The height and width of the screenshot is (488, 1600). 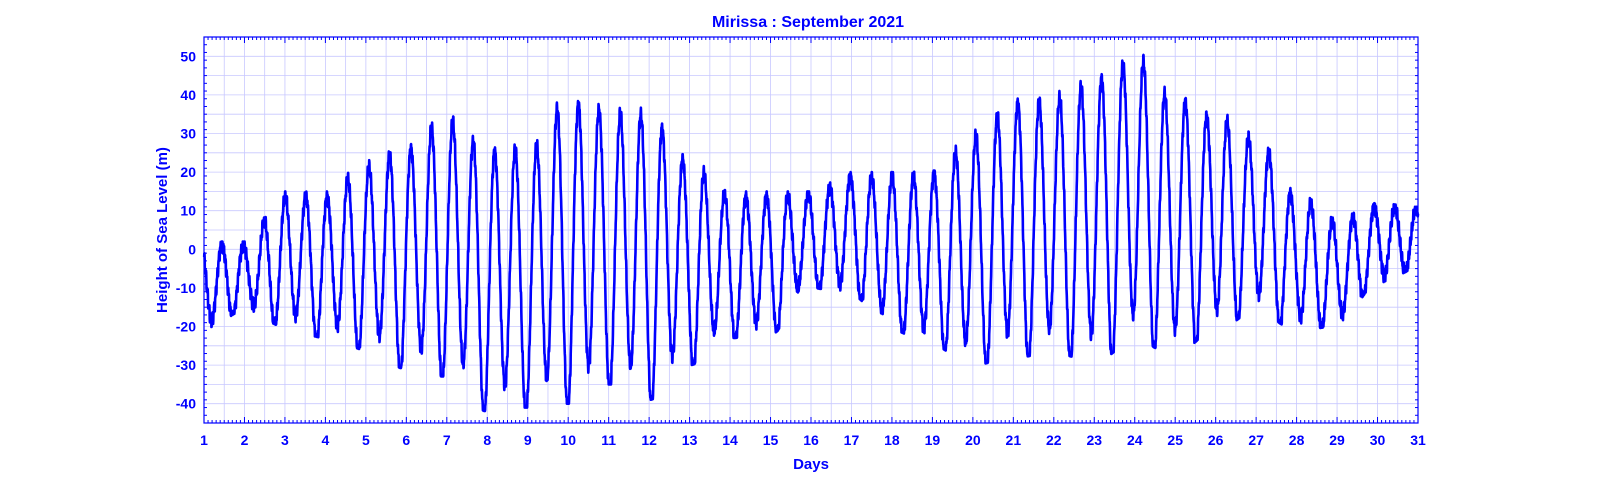 I want to click on x-tick-label: 18, so click(x=892, y=440).